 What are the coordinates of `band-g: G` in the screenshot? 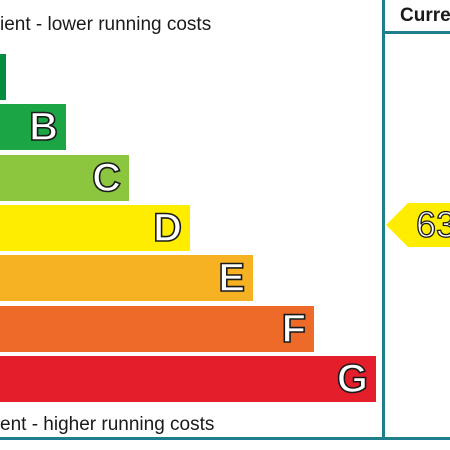 It's located at (188, 379).